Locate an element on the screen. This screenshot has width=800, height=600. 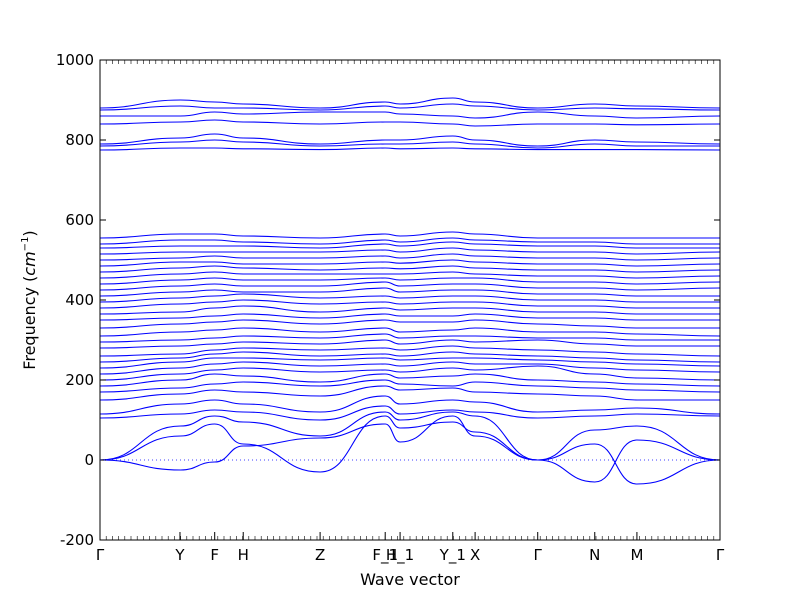
x-tick-label: Y is located at coordinates (179, 555).